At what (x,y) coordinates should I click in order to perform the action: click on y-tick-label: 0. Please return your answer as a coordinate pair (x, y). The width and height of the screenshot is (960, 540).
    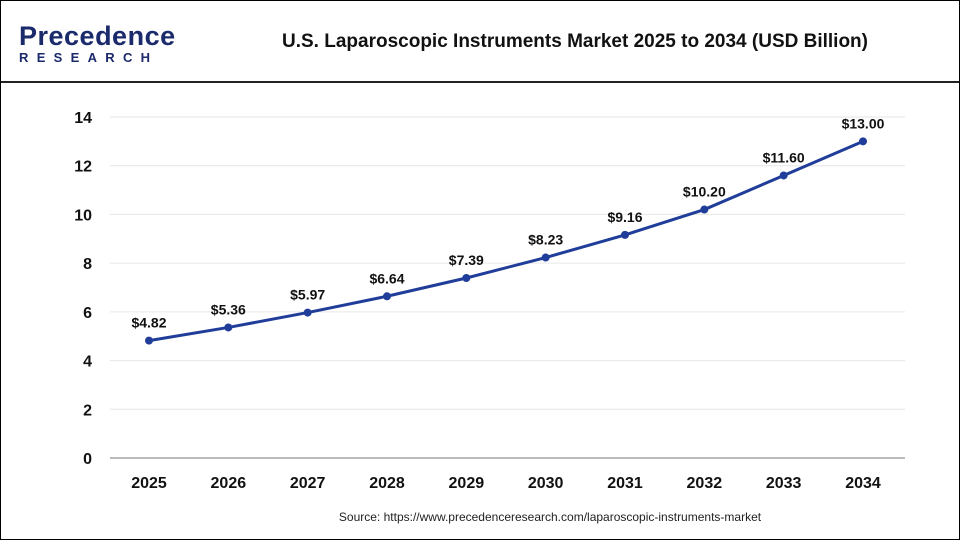
    Looking at the image, I should click on (87, 459).